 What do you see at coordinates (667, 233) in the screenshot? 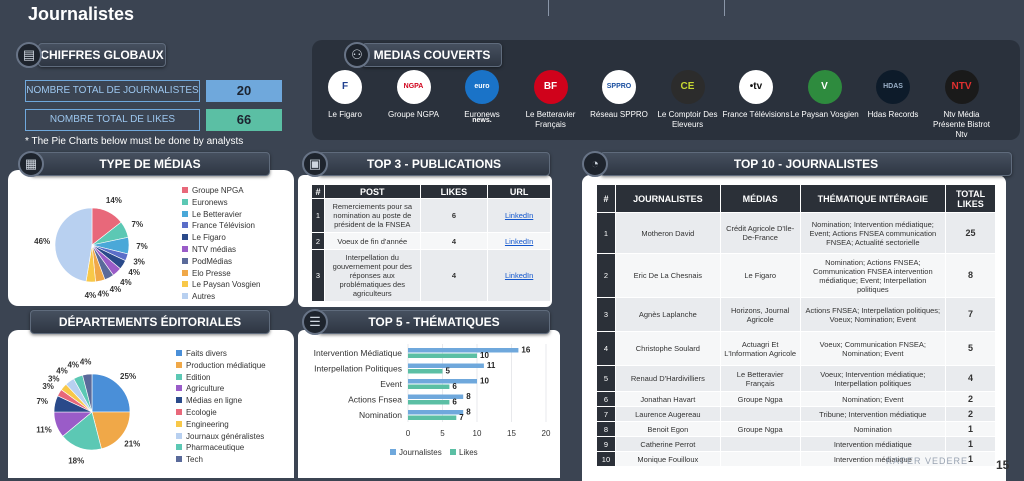
I see `journalist-name: Motheron David` at bounding box center [667, 233].